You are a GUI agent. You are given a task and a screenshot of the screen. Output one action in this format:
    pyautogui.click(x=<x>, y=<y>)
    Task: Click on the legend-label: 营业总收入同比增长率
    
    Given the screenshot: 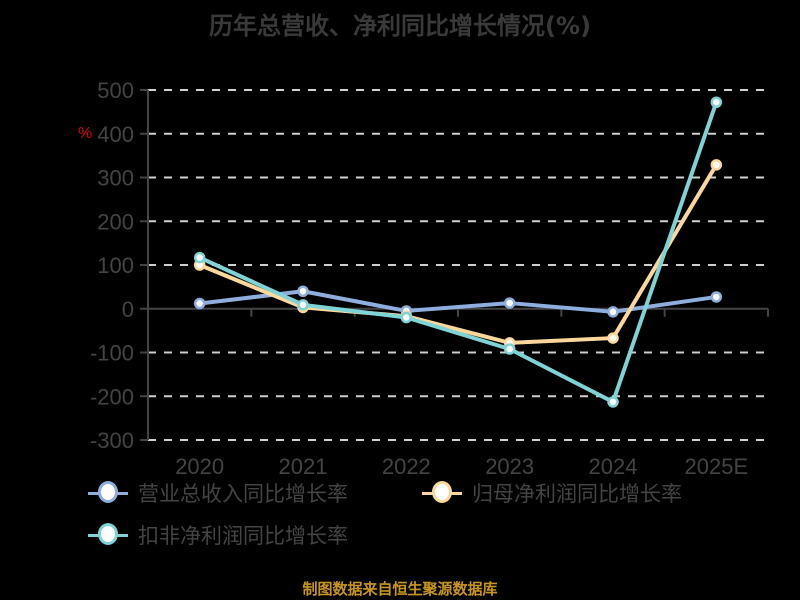 What is the action you would take?
    pyautogui.click(x=243, y=494)
    